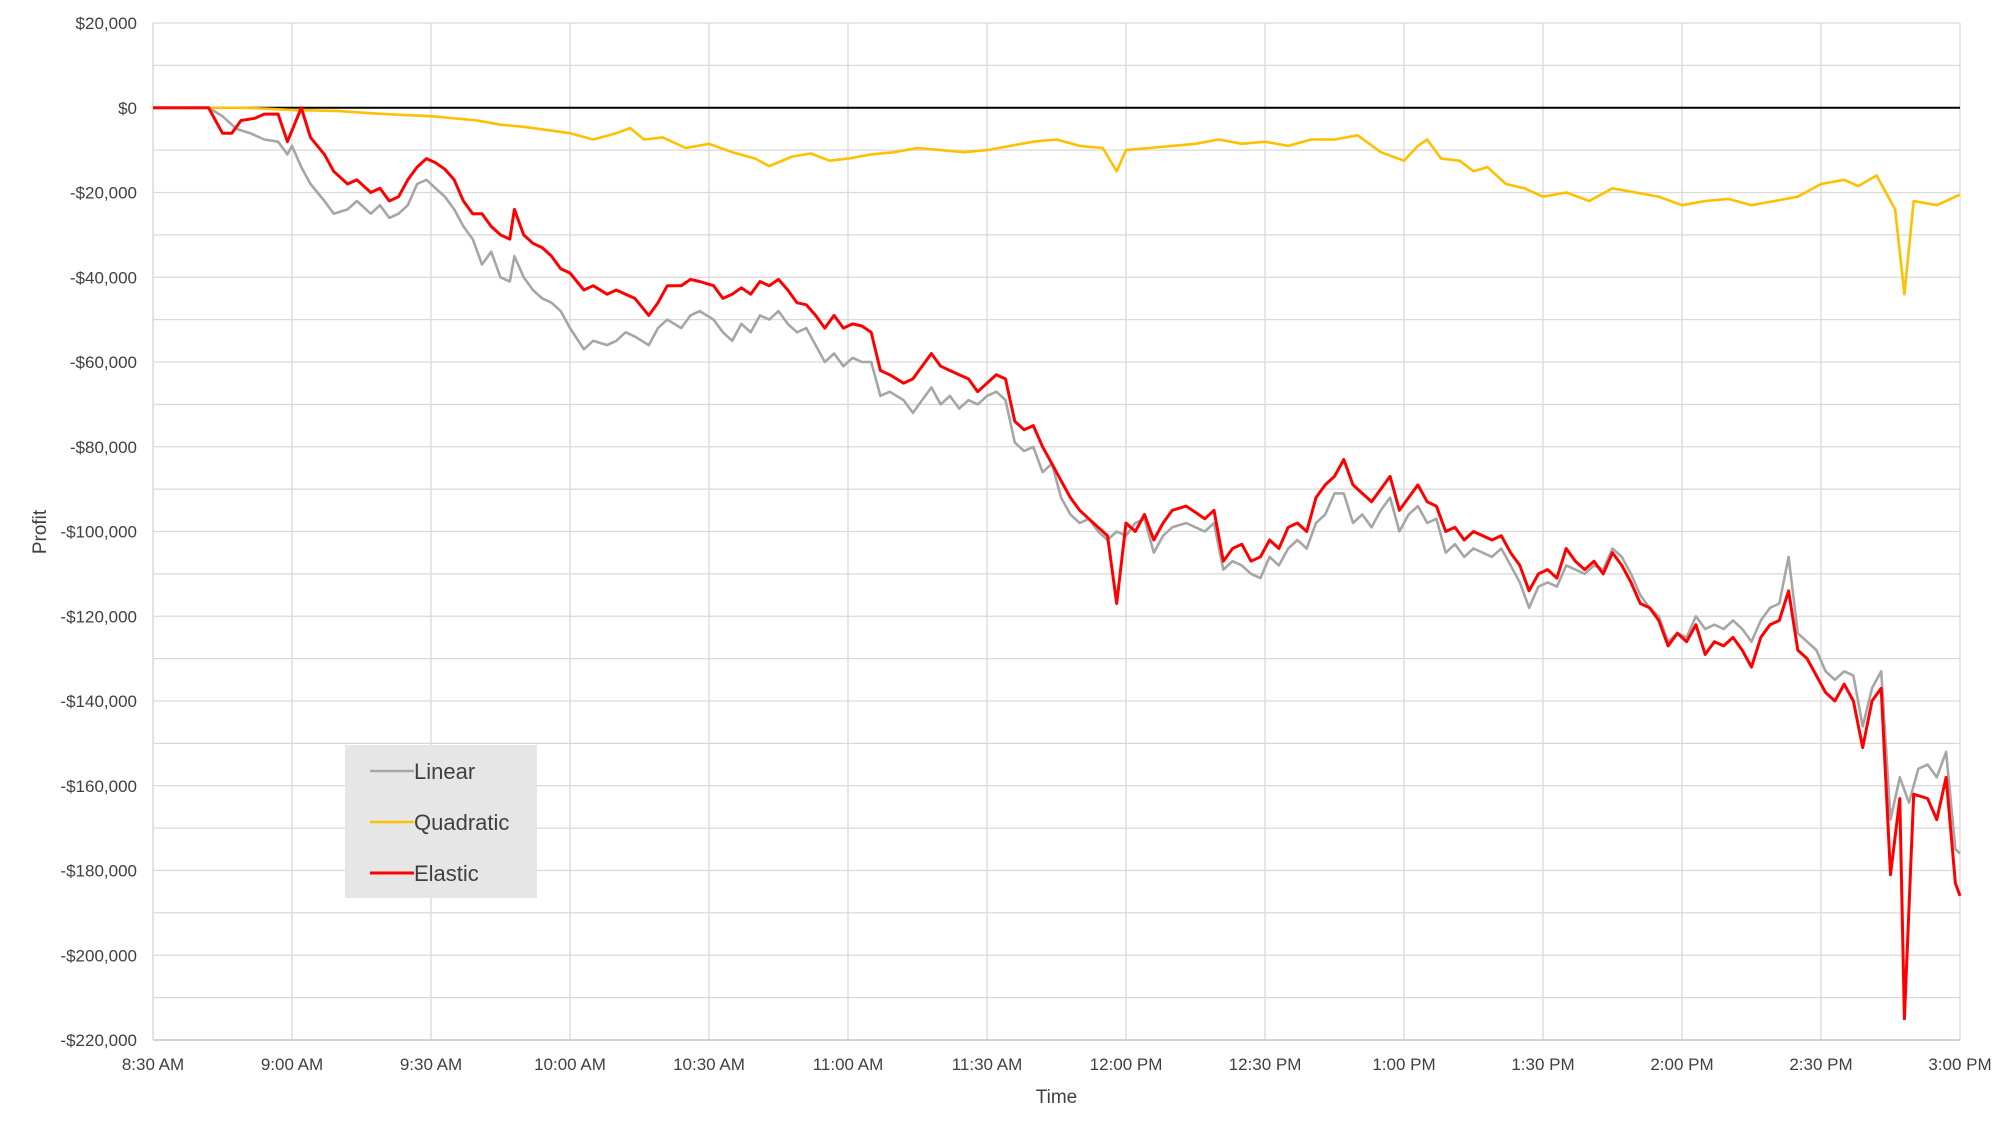 The height and width of the screenshot is (1125, 1999). Describe the element at coordinates (103, 447) in the screenshot. I see `y-tick-label: -$80,000` at that location.